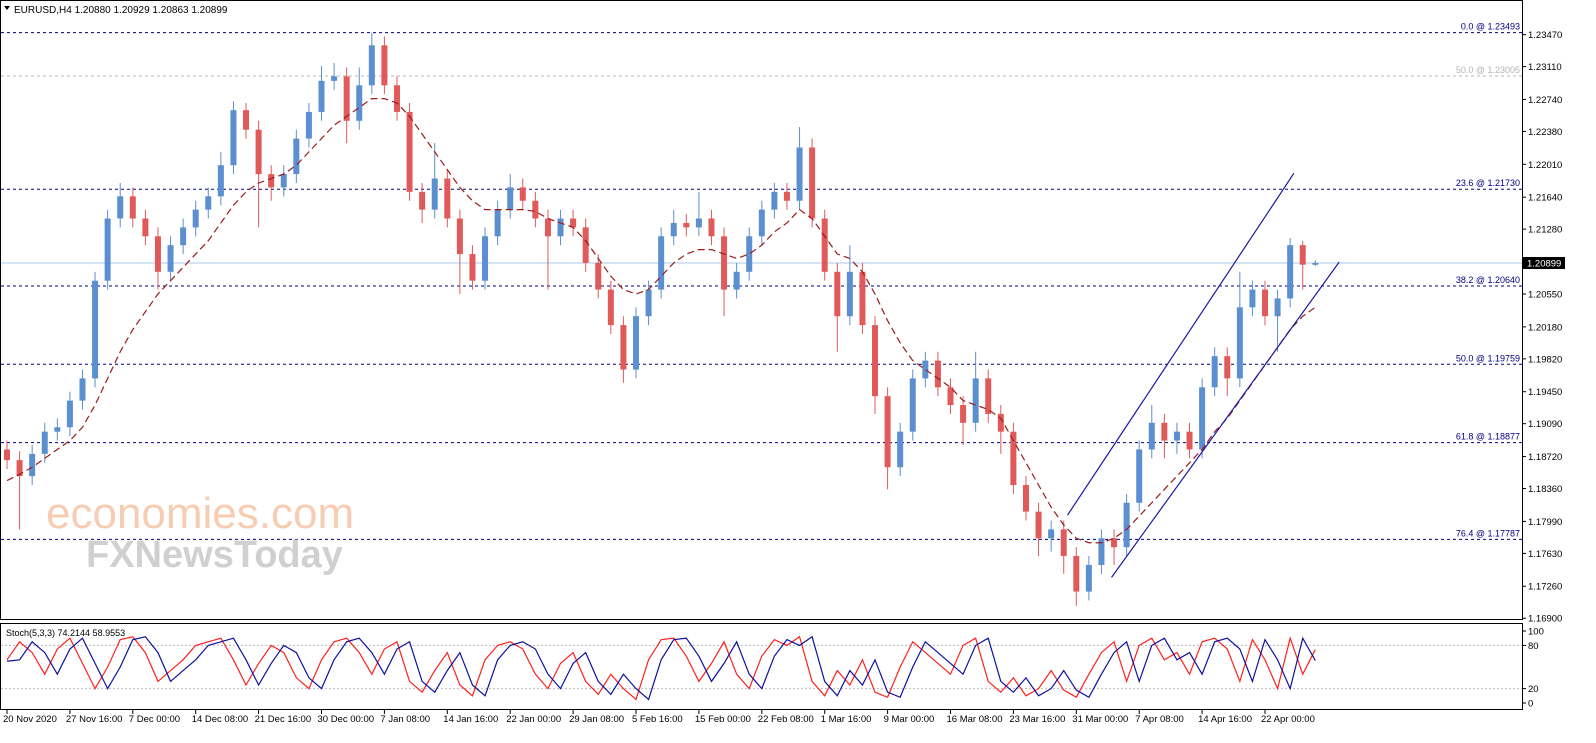 The width and height of the screenshot is (1596, 743). I want to click on x-tick-label: 9 Mar 00:00, so click(909, 719).